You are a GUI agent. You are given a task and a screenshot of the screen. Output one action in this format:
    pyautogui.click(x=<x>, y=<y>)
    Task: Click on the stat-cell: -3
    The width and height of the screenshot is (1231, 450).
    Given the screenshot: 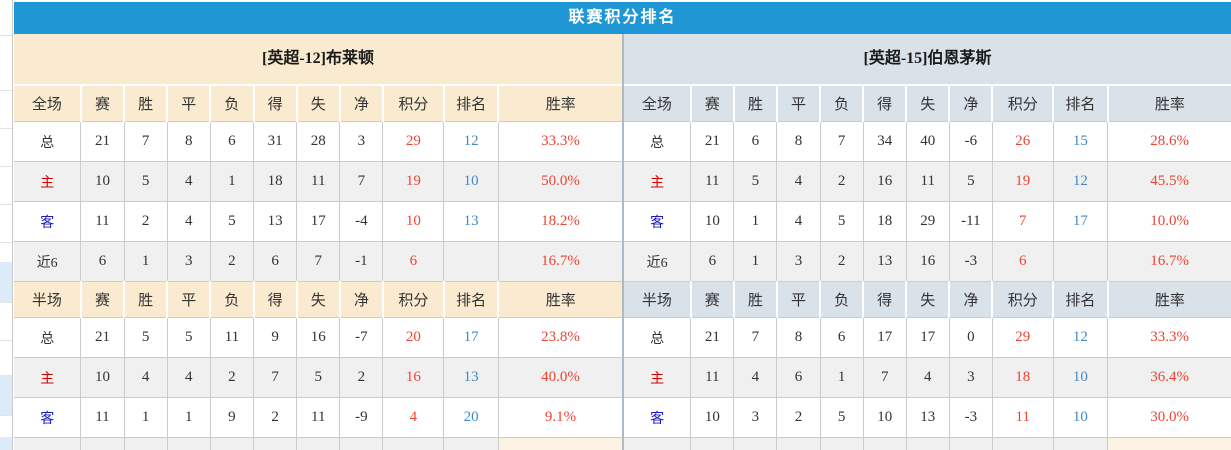 What is the action you would take?
    pyautogui.click(x=361, y=443)
    